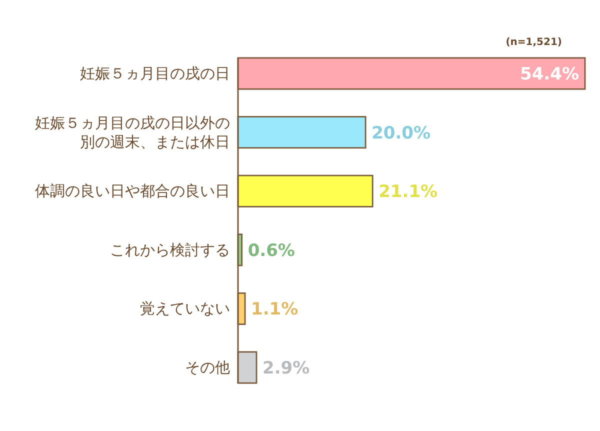 The image size is (600, 431). Describe the element at coordinates (534, 42) in the screenshot. I see `text: (n=1,521)` at that location.